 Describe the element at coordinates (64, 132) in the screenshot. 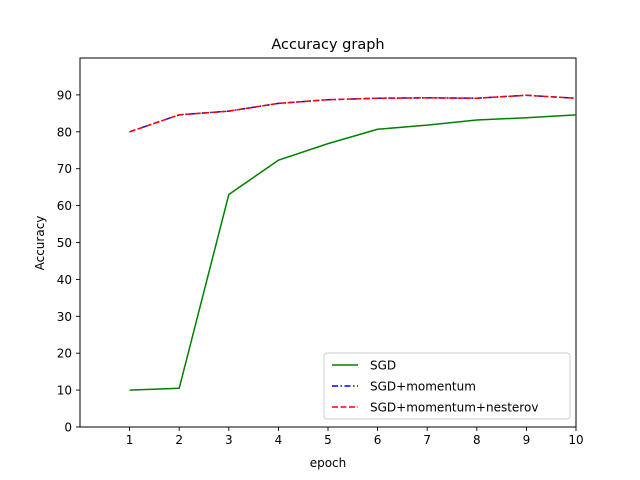

I see `y-tick-label: 80` at that location.